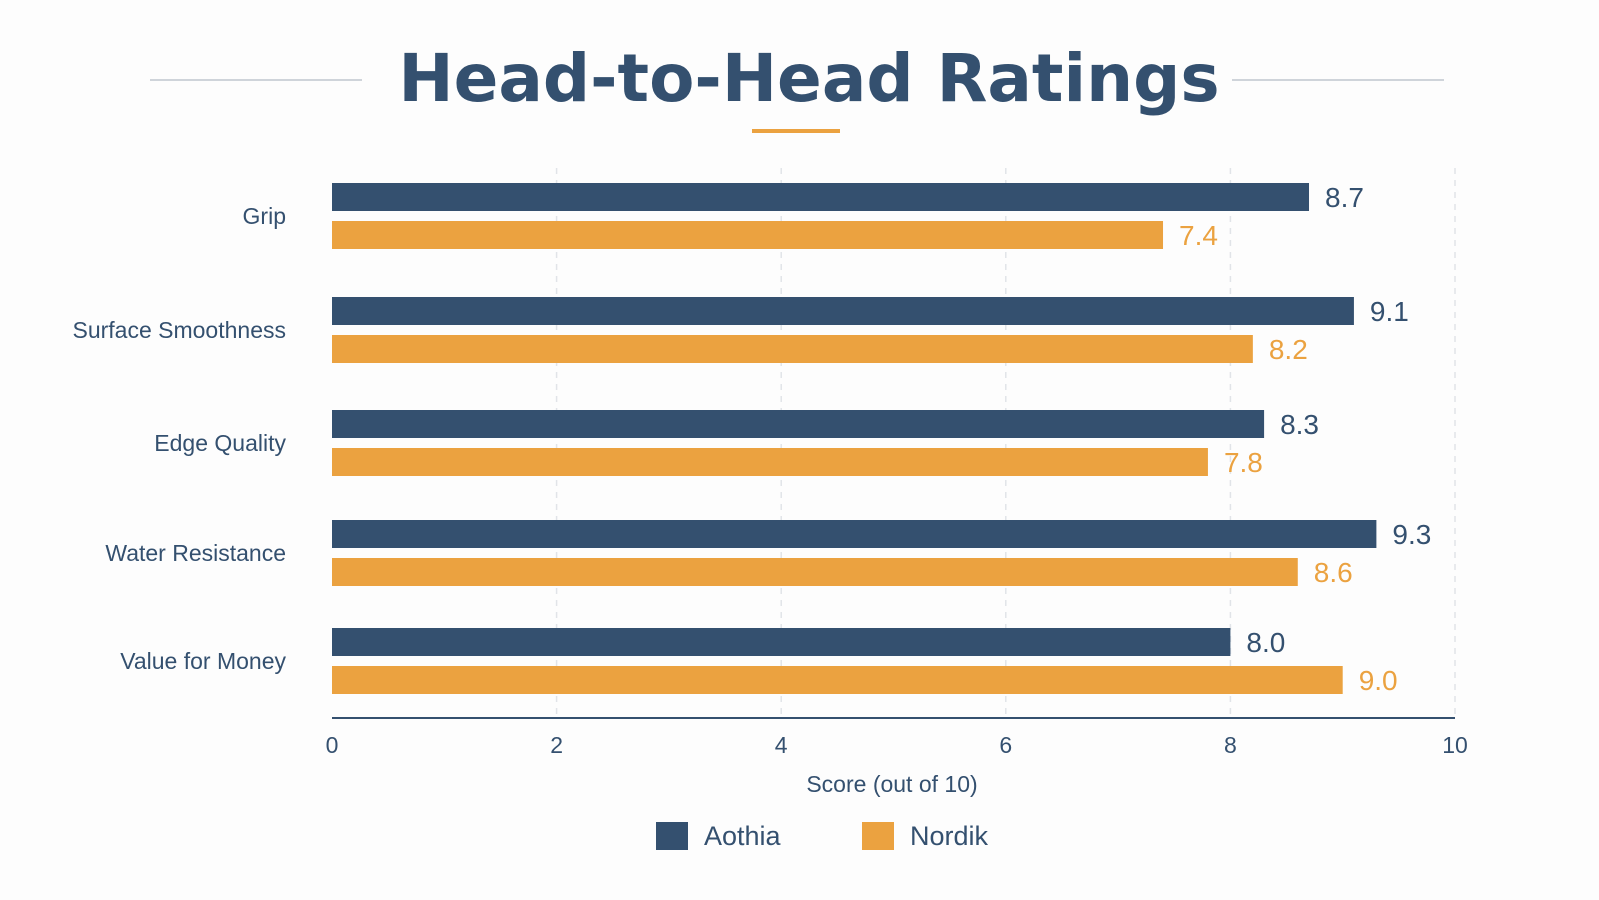 Image resolution: width=1599 pixels, height=900 pixels. Describe the element at coordinates (203, 661) in the screenshot. I see `category-label-value-for-money: Value for Money` at that location.